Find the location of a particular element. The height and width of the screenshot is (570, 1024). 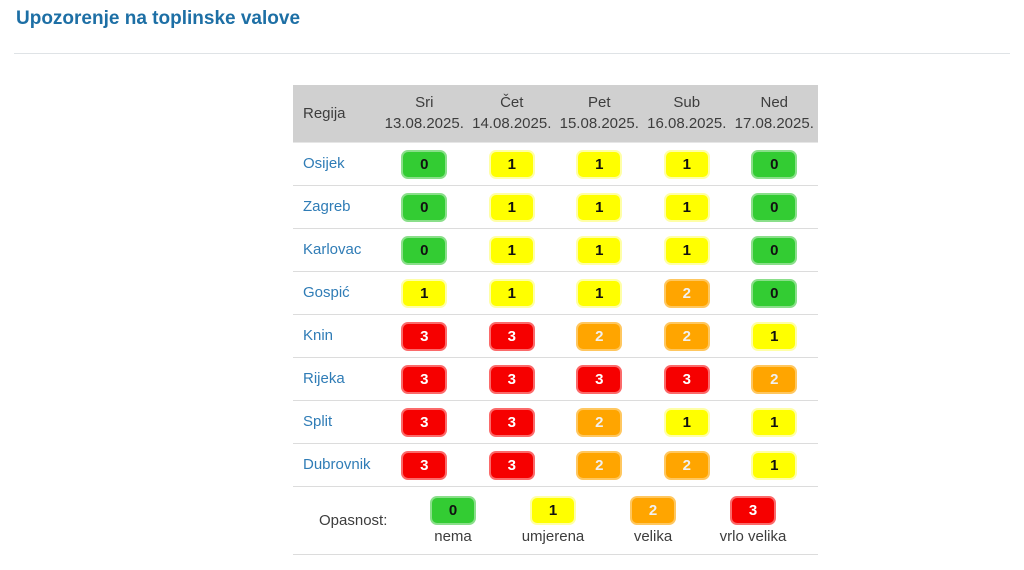

region-link-split: Split is located at coordinates (318, 421).